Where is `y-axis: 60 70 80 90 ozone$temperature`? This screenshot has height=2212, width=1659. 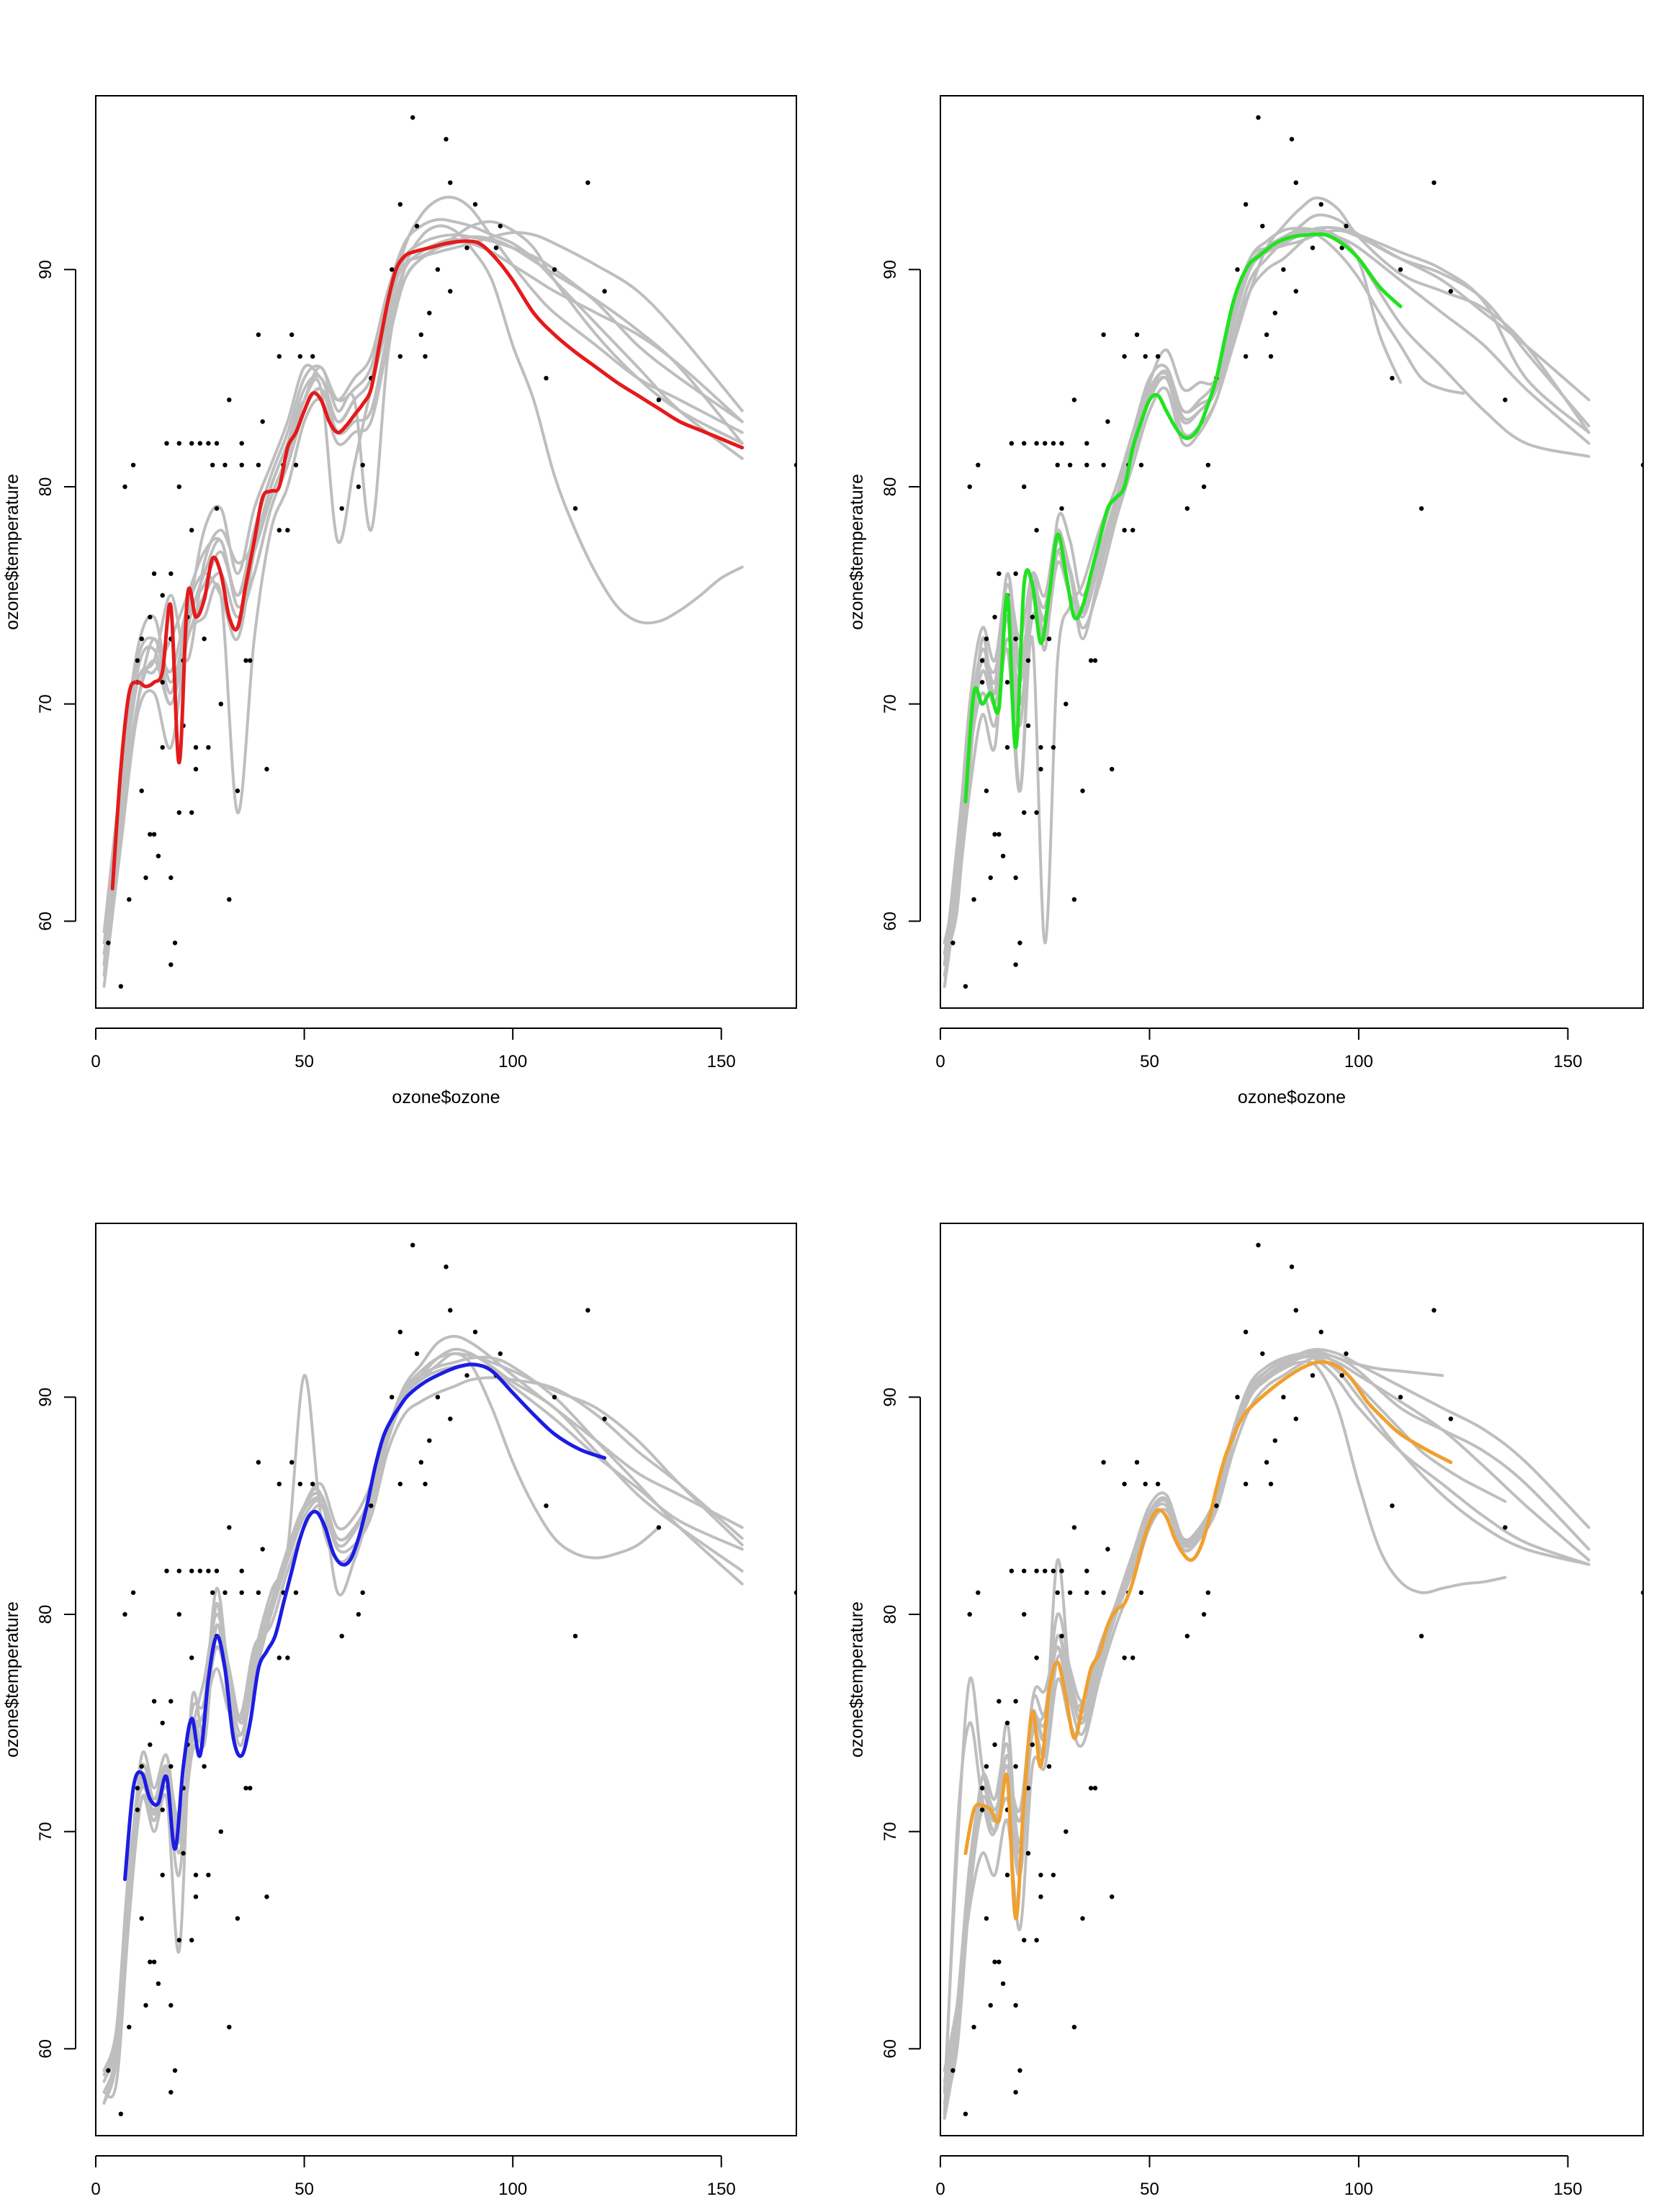 y-axis: 60 70 80 90 ozone$temperature is located at coordinates (884, 1723).